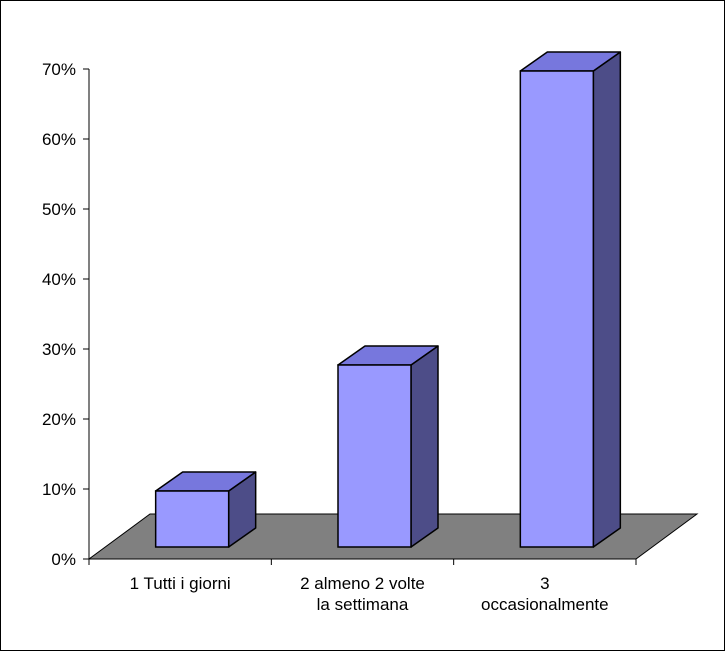 This screenshot has width=725, height=652. Describe the element at coordinates (59, 209) in the screenshot. I see `y-tick-label: 50%` at that location.